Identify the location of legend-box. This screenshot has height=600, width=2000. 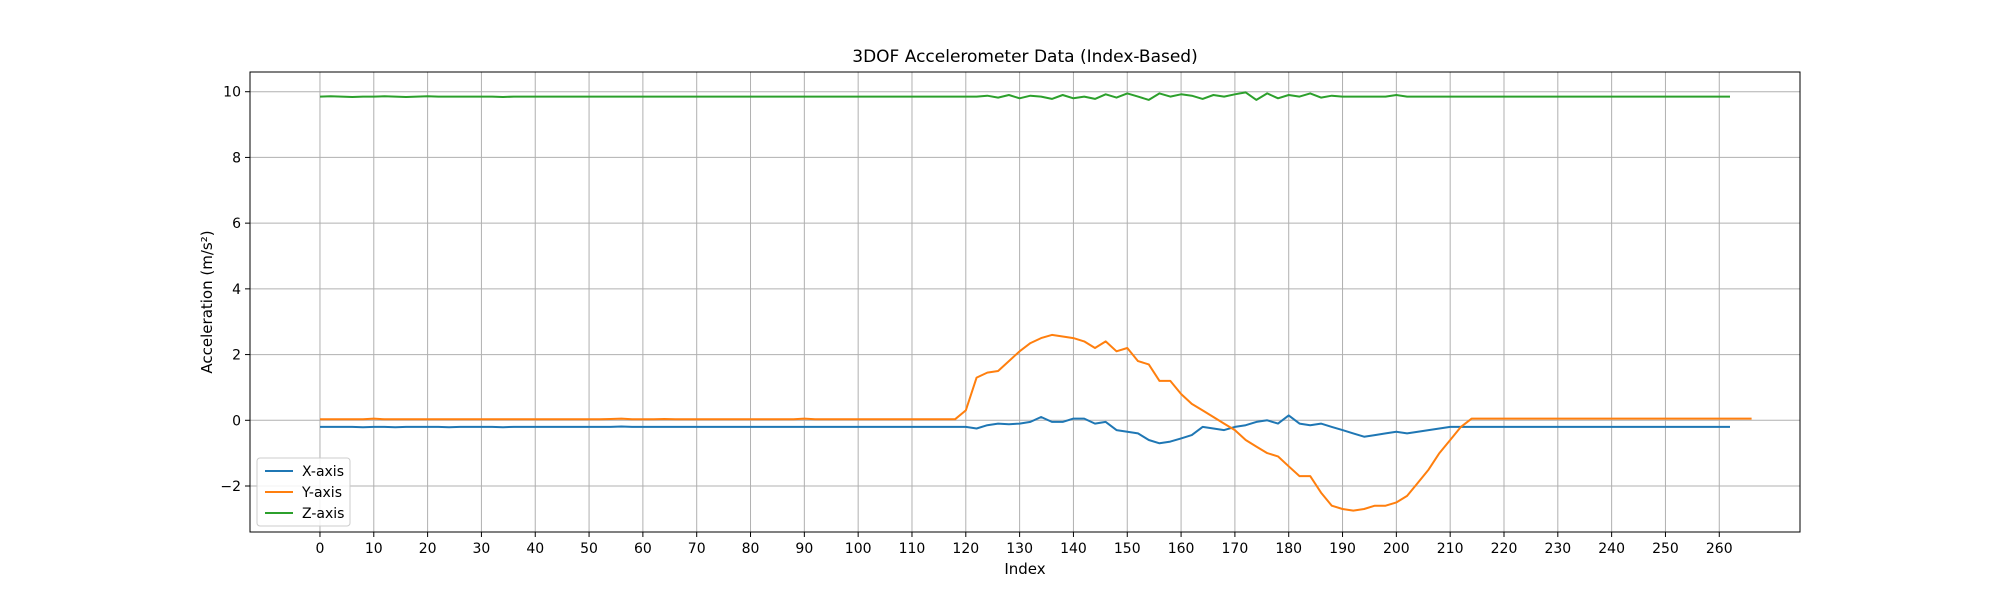
(303, 492).